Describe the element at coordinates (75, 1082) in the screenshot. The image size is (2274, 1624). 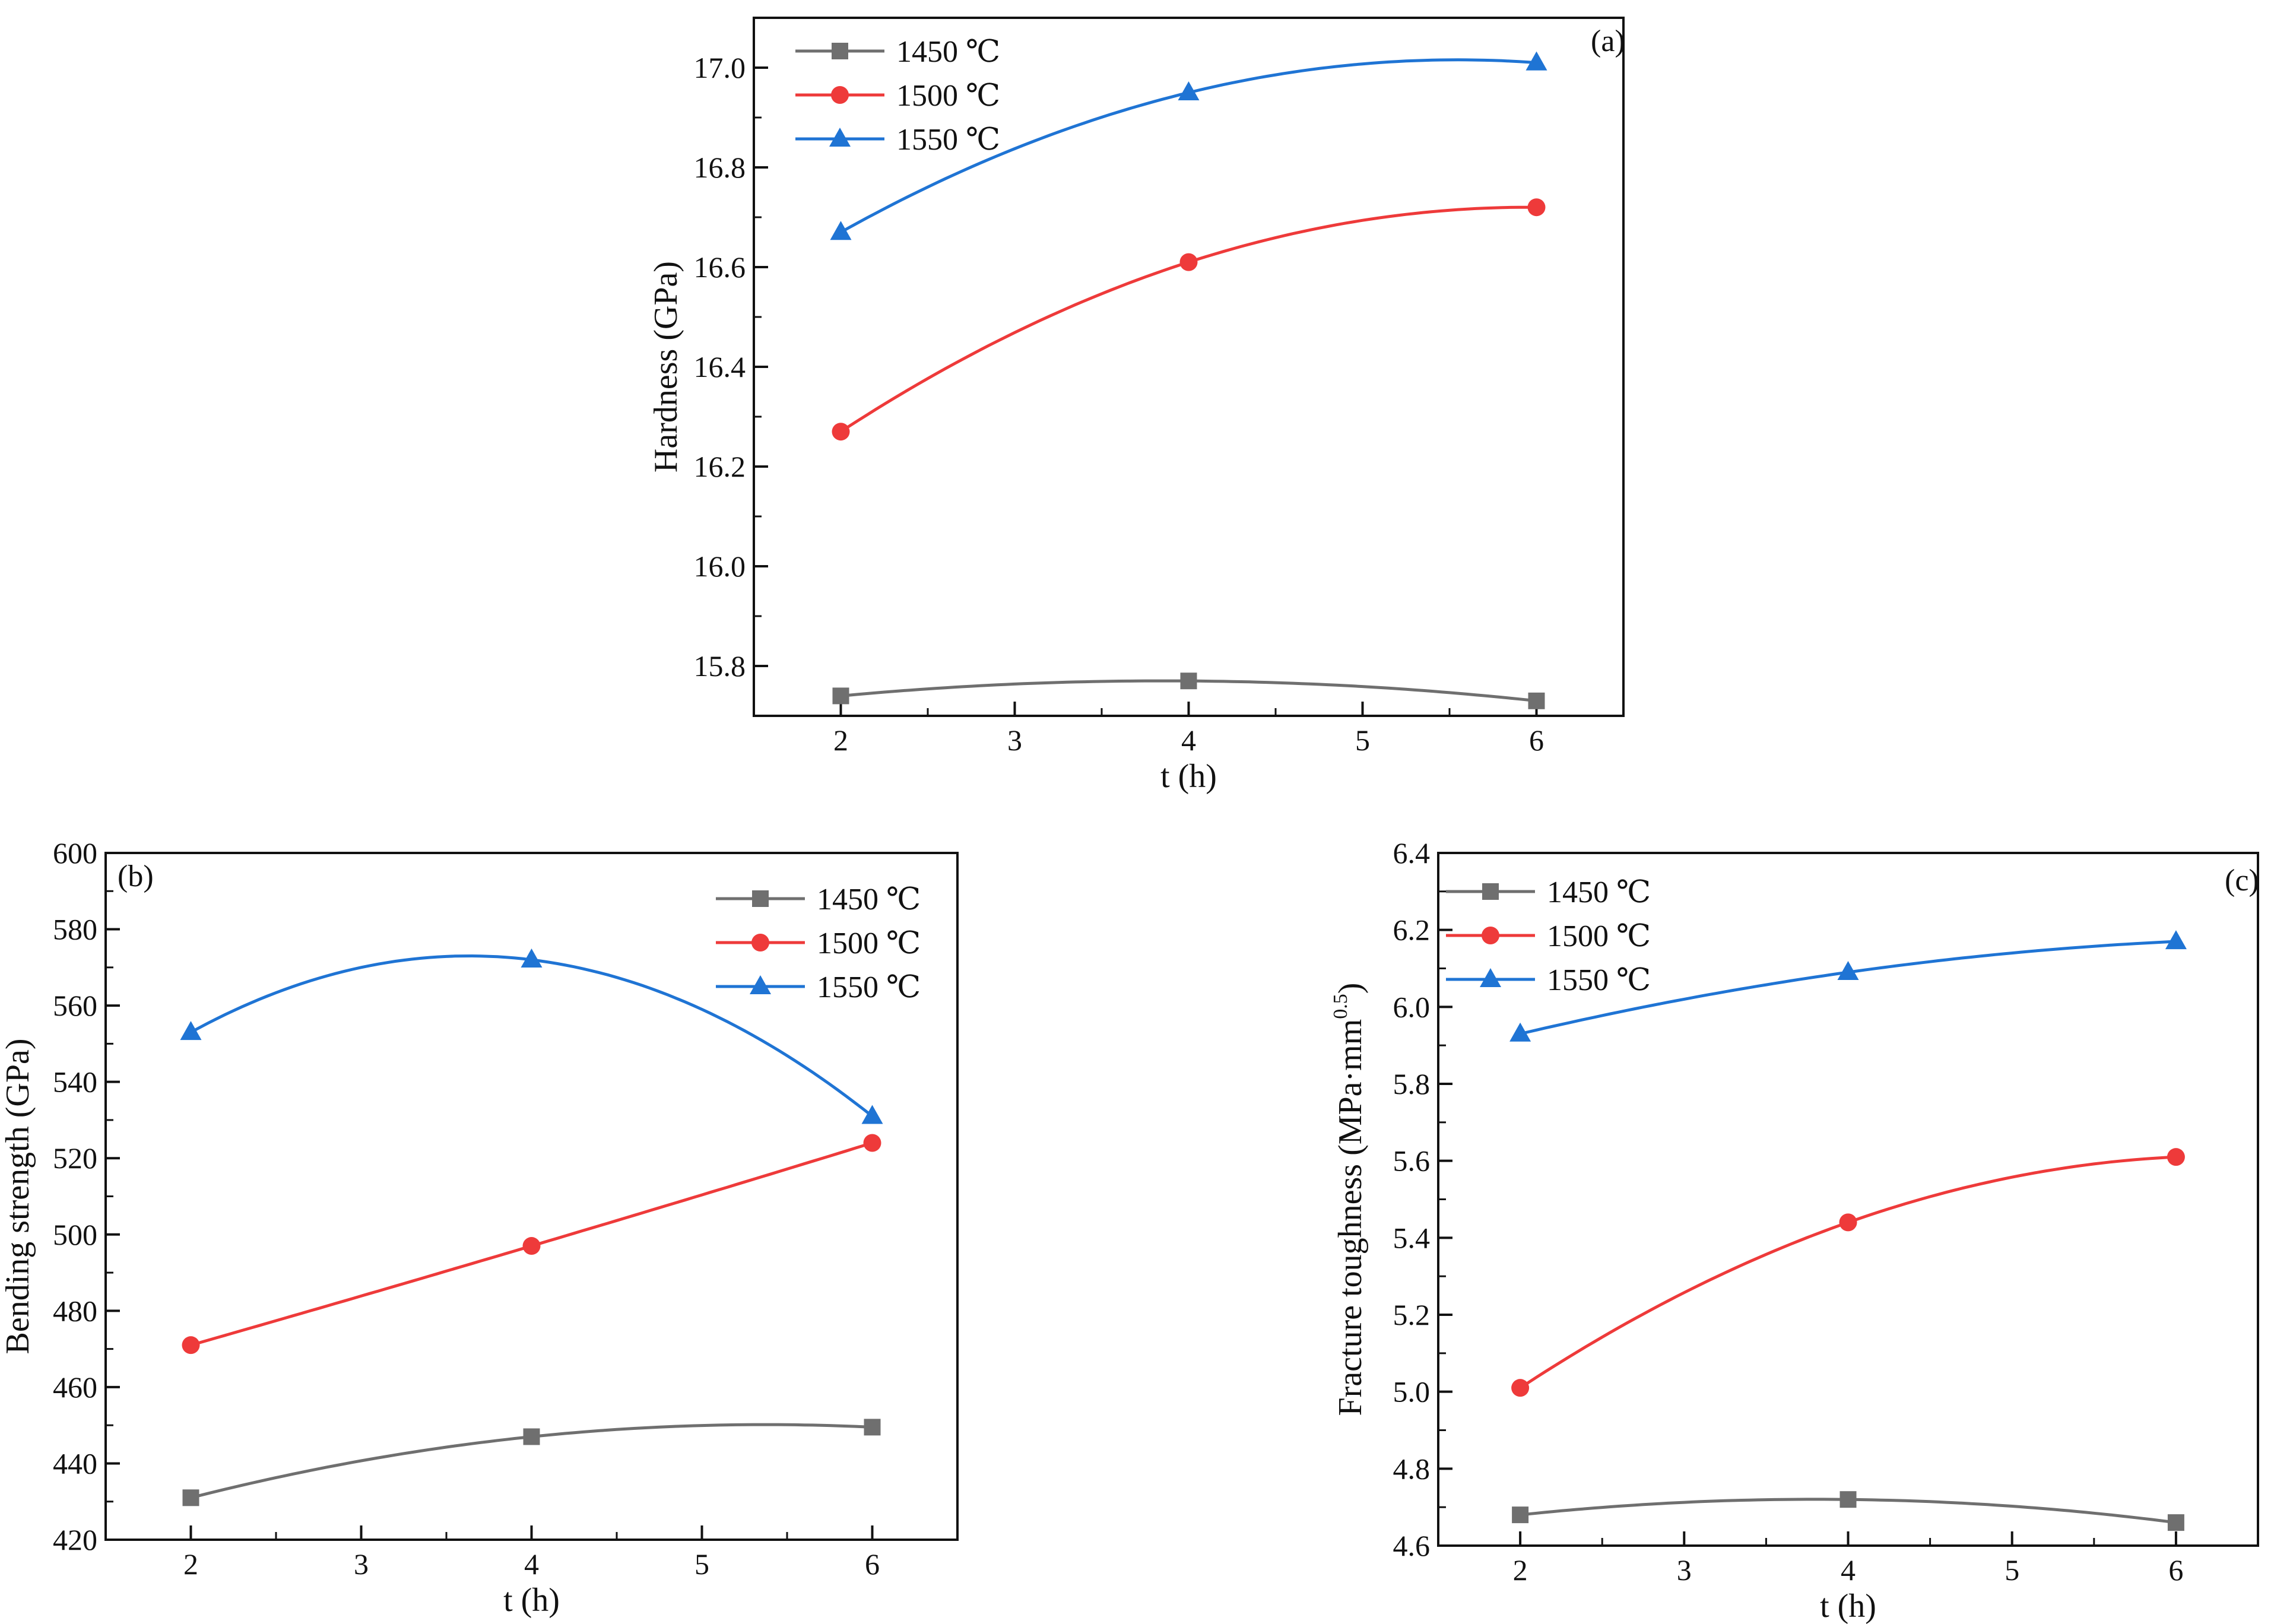
I see `y-tick-label: 540` at that location.